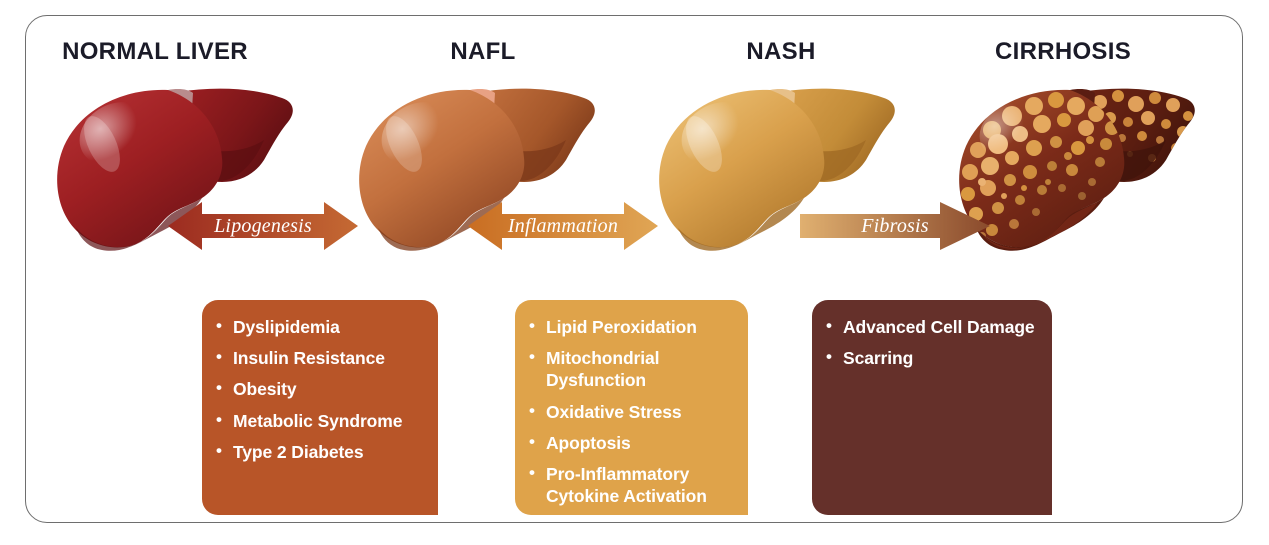  I want to click on list-item: Insulin Resistance, so click(320, 357).